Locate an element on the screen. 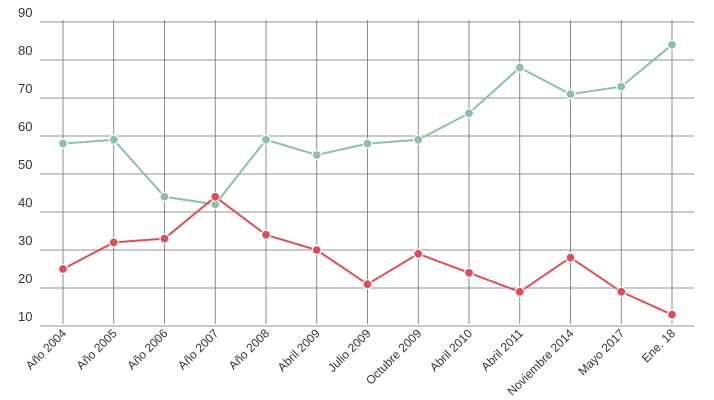  x-tick-label: Julio 2009 is located at coordinates (349, 350).